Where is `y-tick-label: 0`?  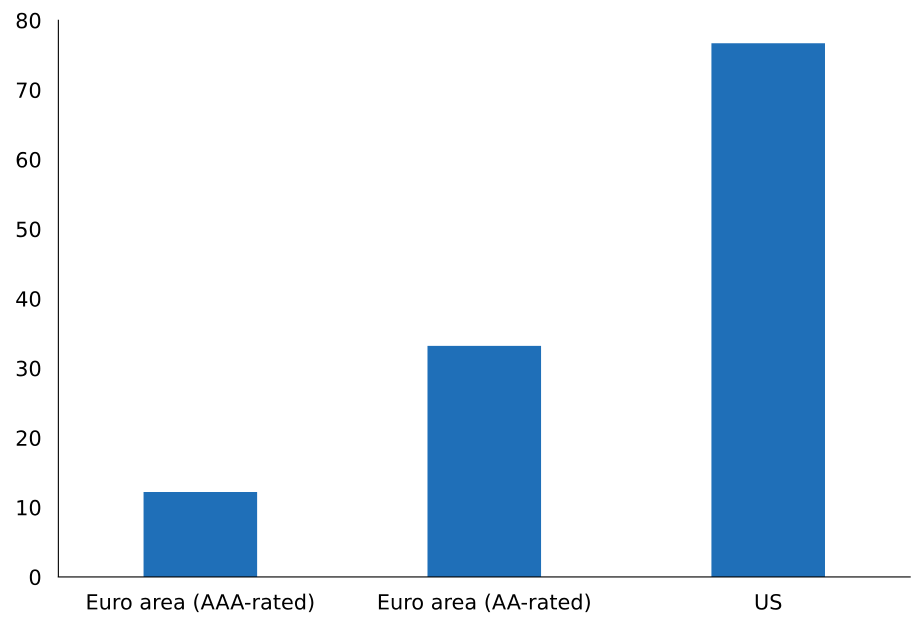
y-tick-label: 0 is located at coordinates (35, 577).